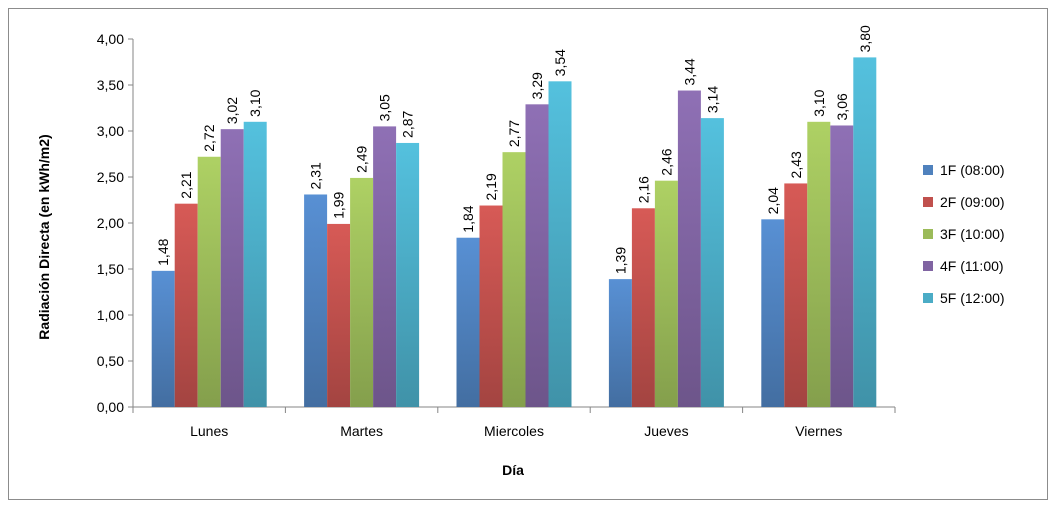 The width and height of the screenshot is (1055, 506). Describe the element at coordinates (972, 170) in the screenshot. I see `legend-label: 1F (08:00)` at that location.